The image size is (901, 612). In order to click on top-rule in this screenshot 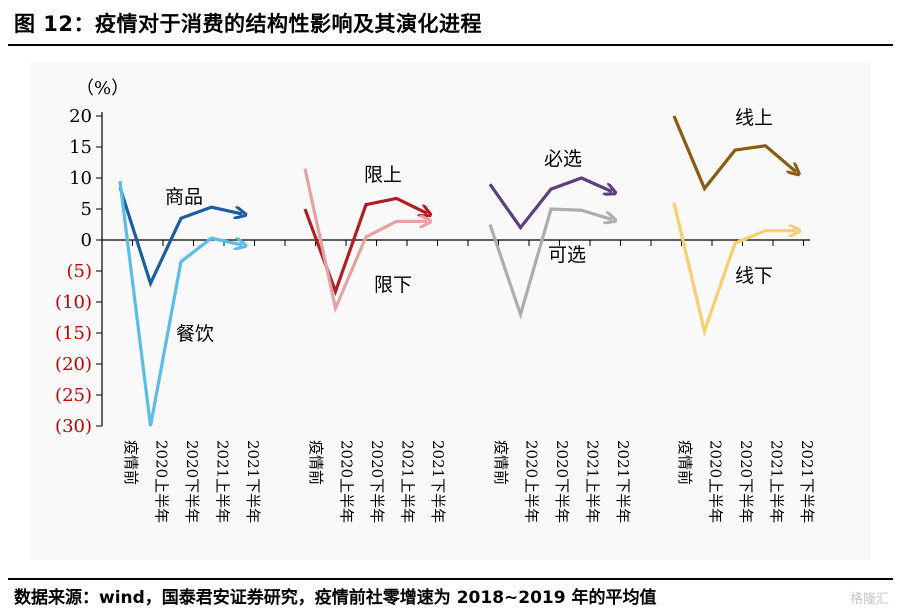, I will do `click(450, 45)`.